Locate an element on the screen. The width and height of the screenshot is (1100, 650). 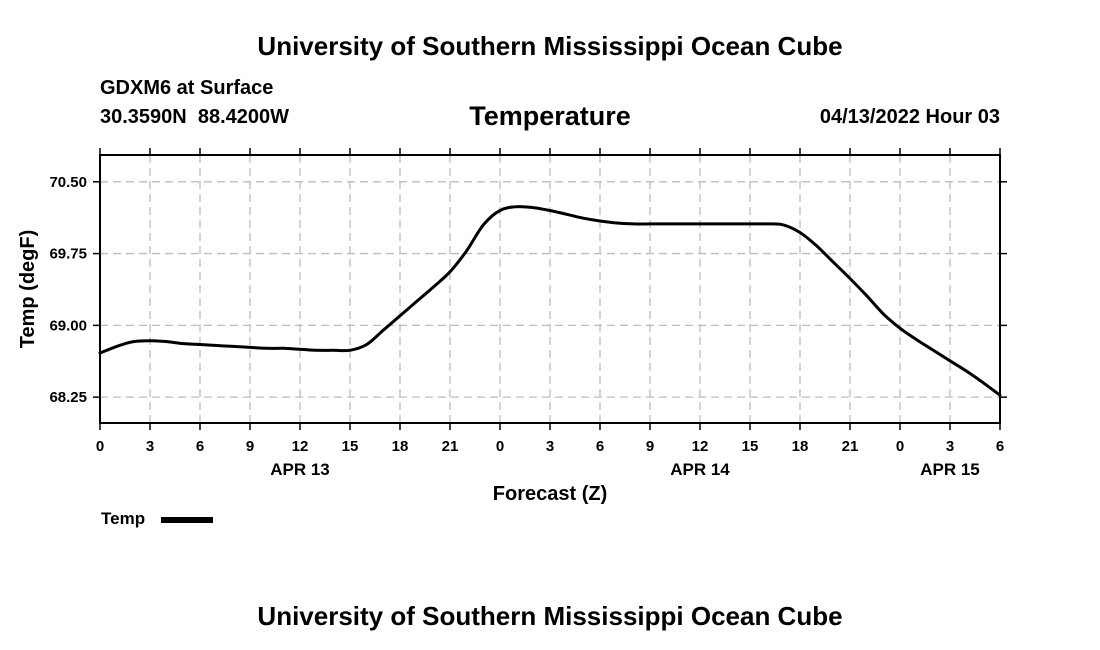
chart-title: Temperature is located at coordinates (550, 116).